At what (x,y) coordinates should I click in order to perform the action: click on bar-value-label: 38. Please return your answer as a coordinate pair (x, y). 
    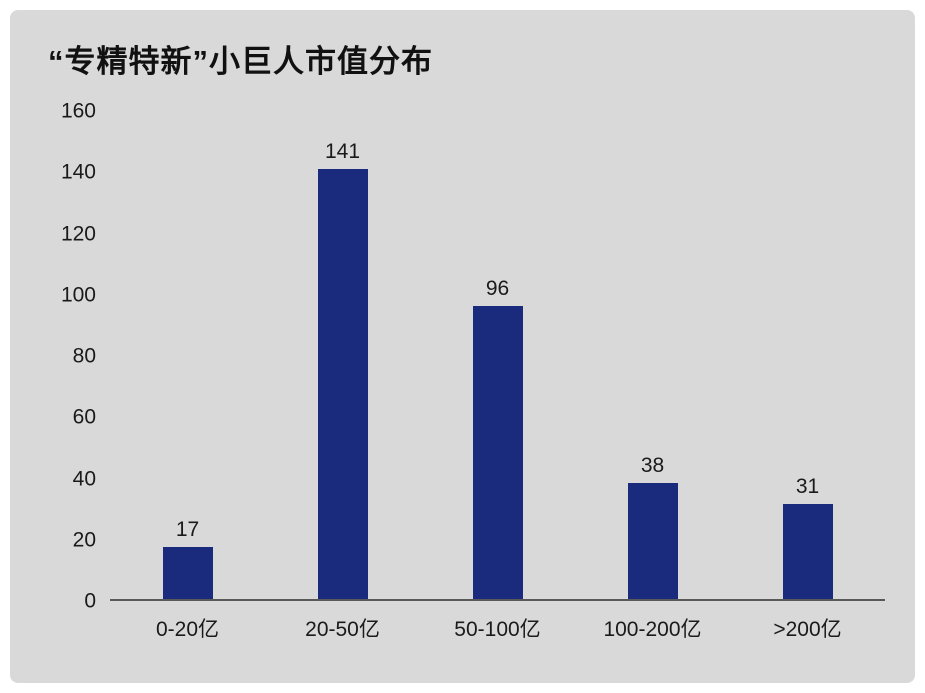
    Looking at the image, I should click on (652, 466).